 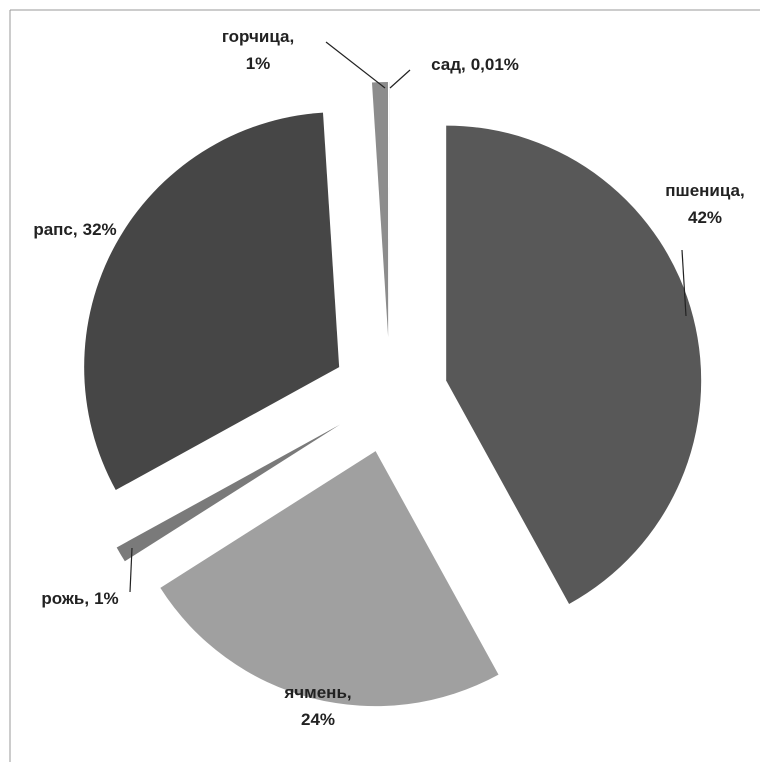 I want to click on value-label: 42%, so click(x=705, y=217).